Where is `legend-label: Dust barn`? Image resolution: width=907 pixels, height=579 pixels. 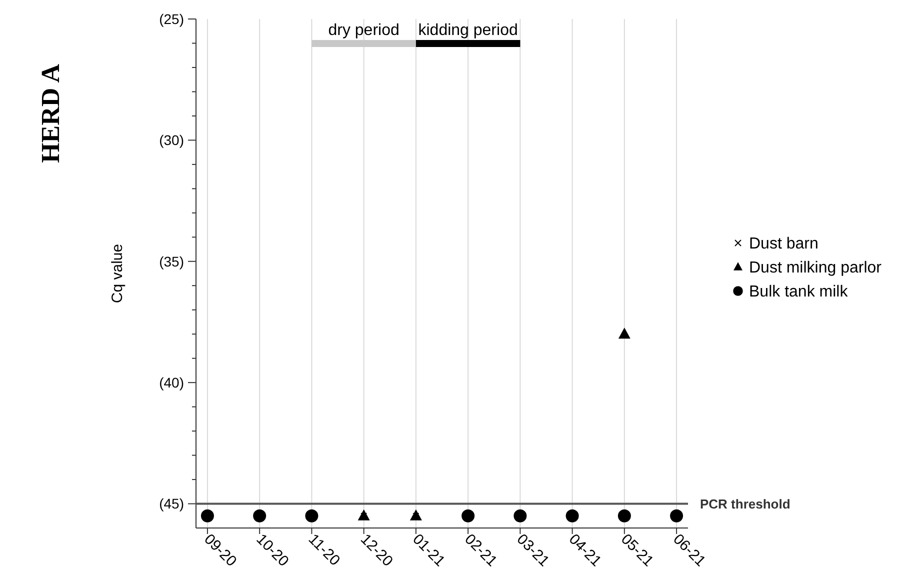 legend-label: Dust barn is located at coordinates (783, 244).